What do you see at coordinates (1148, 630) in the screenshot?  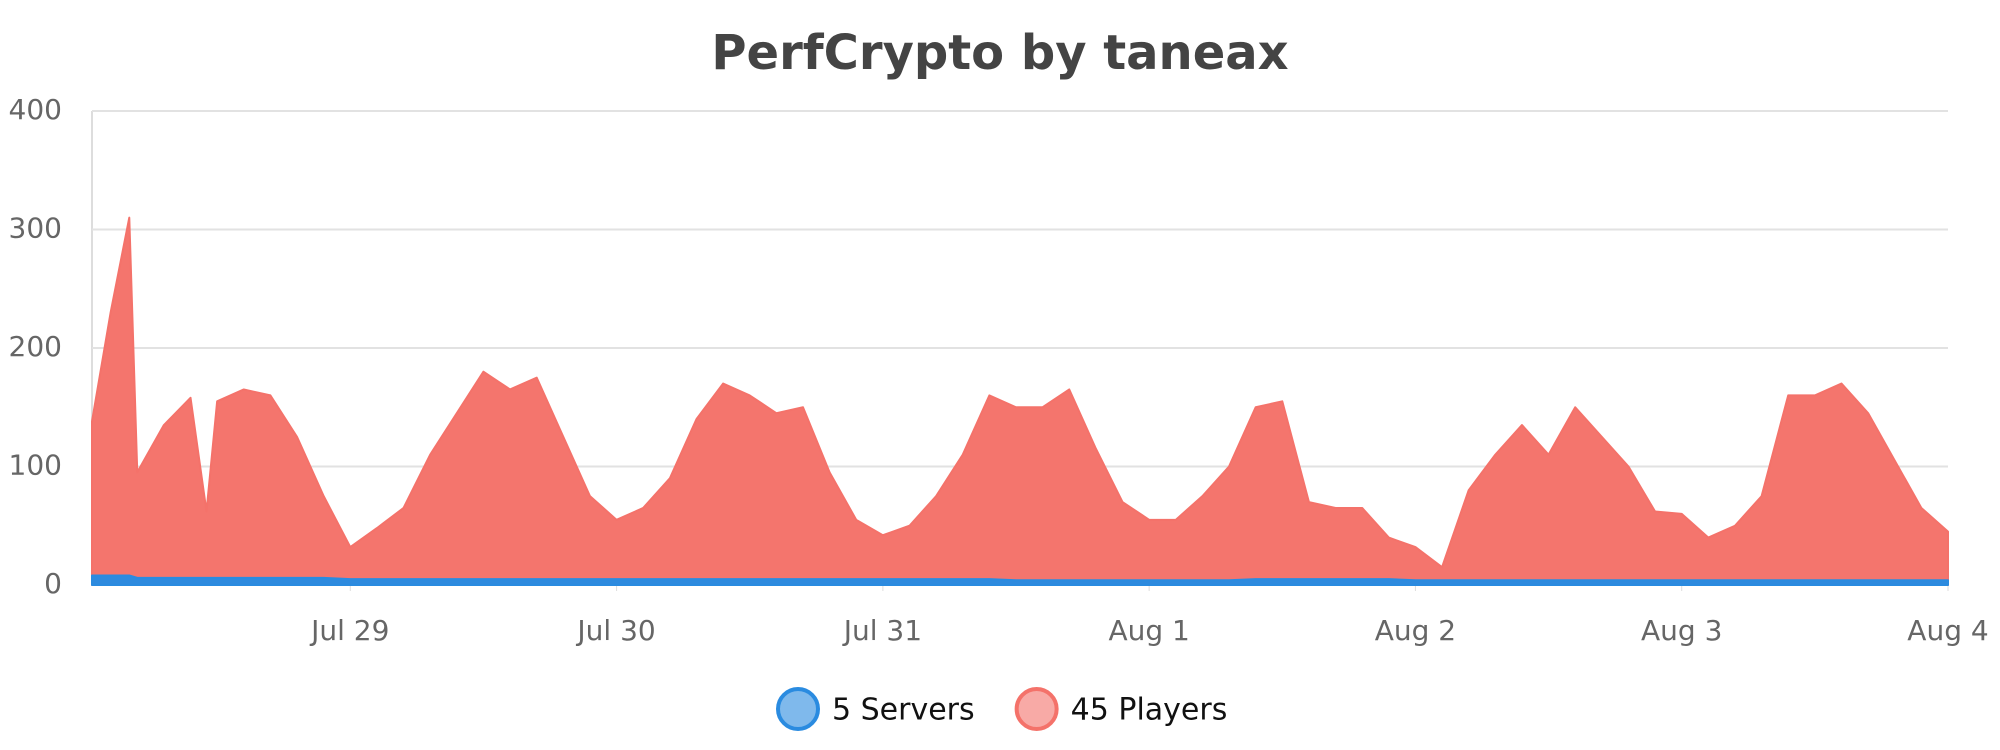 I see `x-tick-label: Aug 1` at bounding box center [1148, 630].